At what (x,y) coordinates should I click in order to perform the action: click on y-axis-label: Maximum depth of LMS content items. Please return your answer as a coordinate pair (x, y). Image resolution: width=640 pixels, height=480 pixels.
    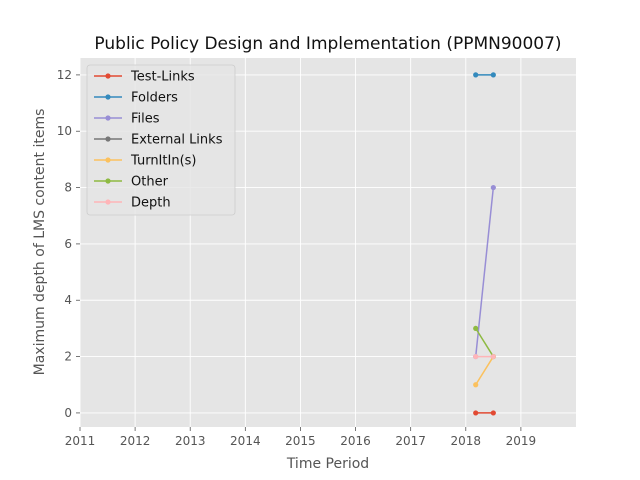
    Looking at the image, I should click on (40, 242).